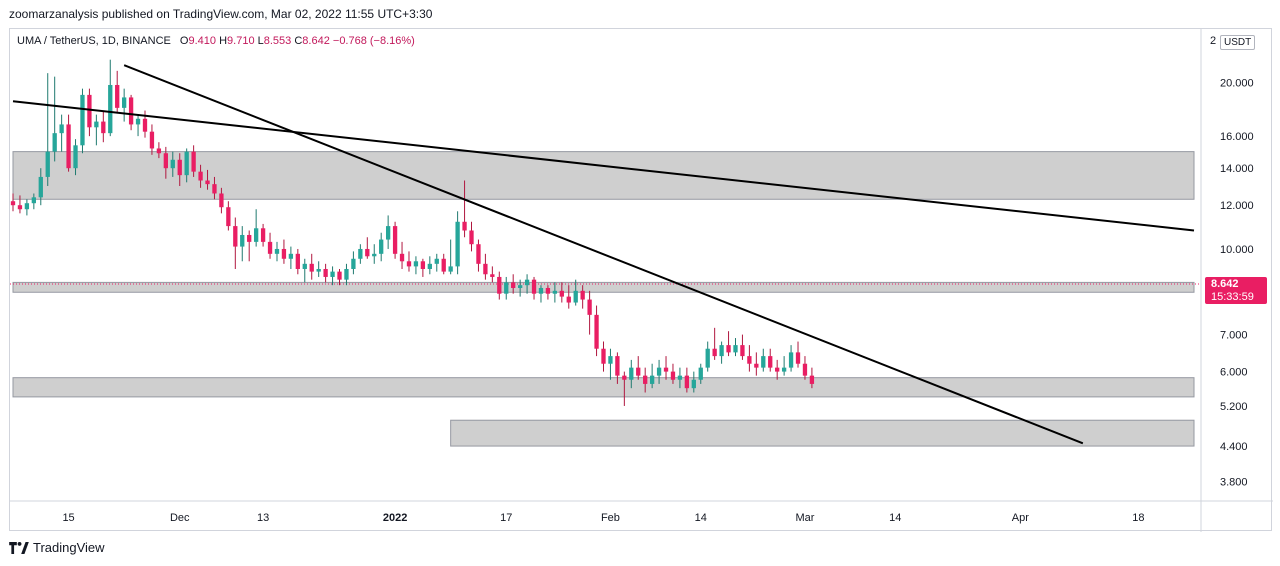  I want to click on open-label: O, so click(184, 41).